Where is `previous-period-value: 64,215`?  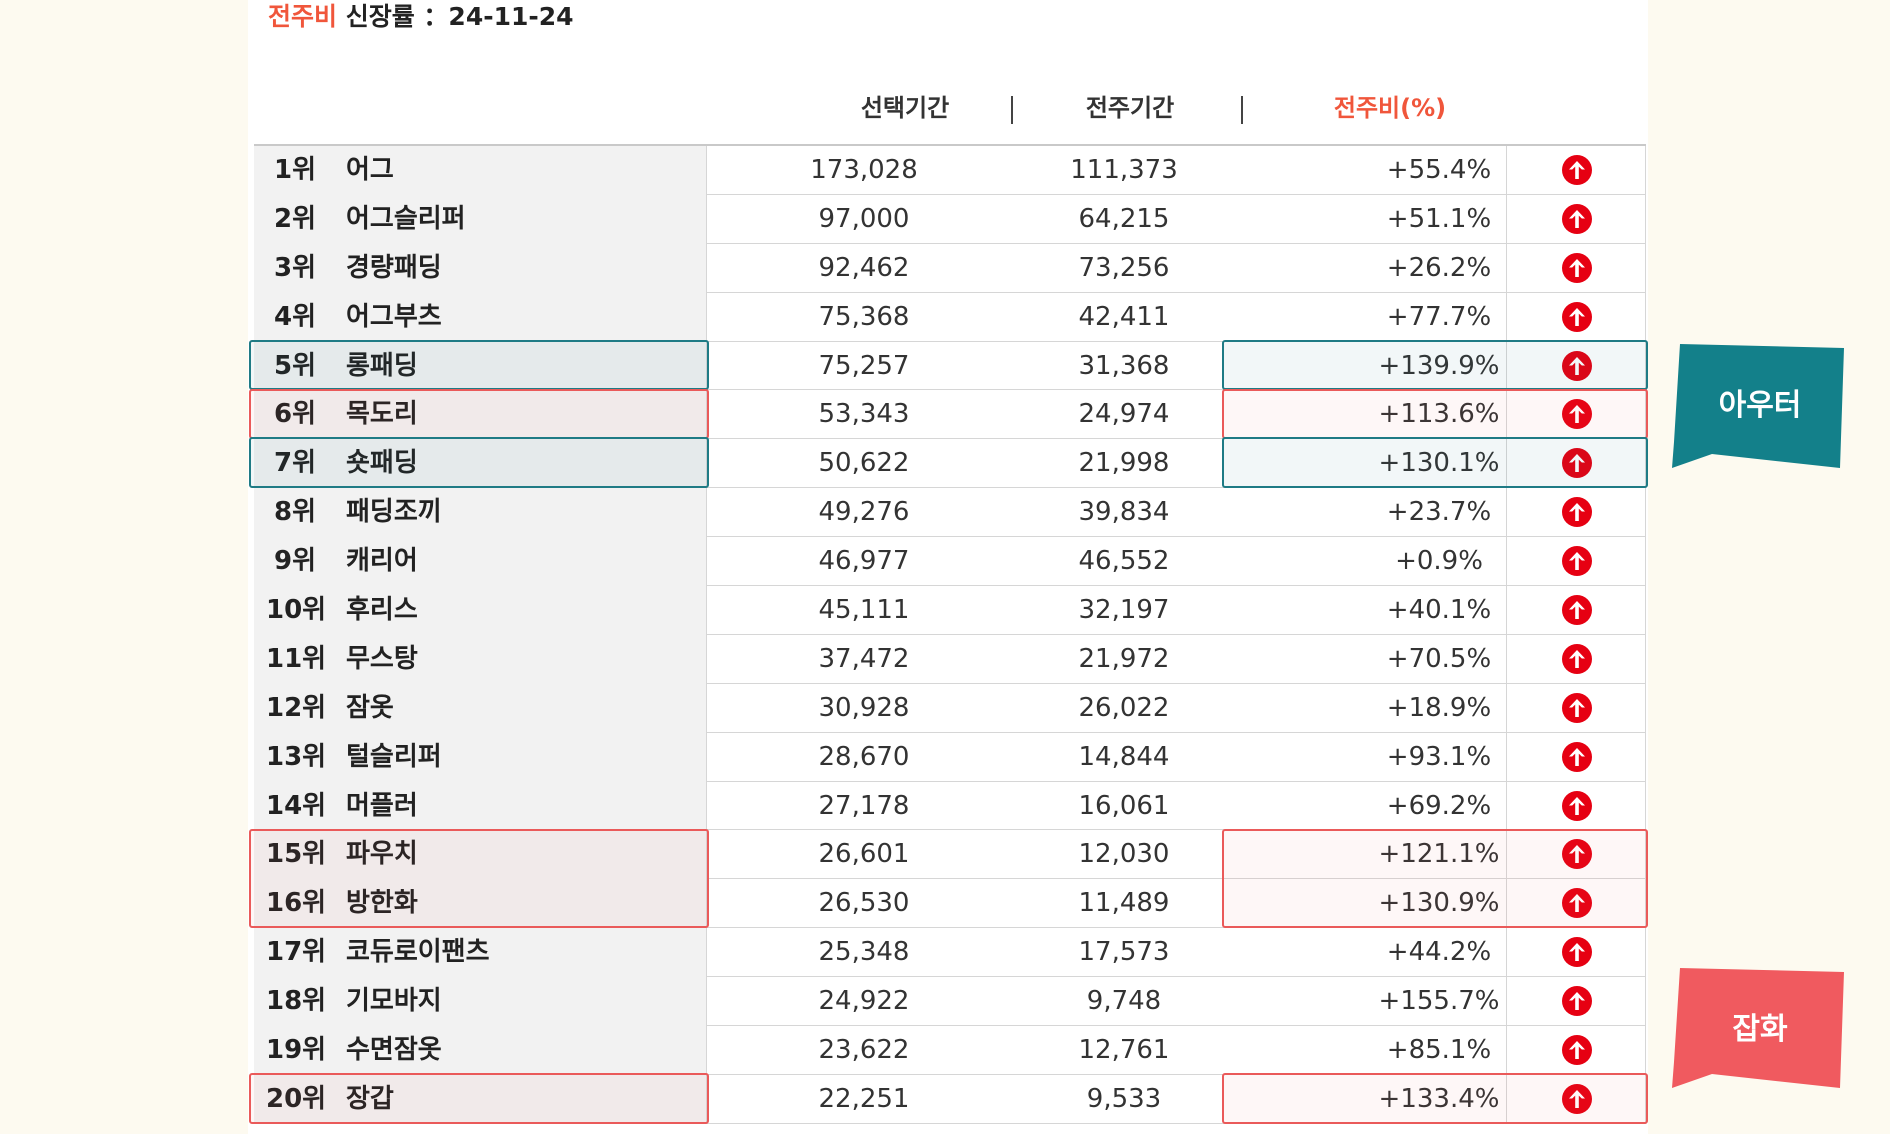
previous-period-value: 64,215 is located at coordinates (1124, 218).